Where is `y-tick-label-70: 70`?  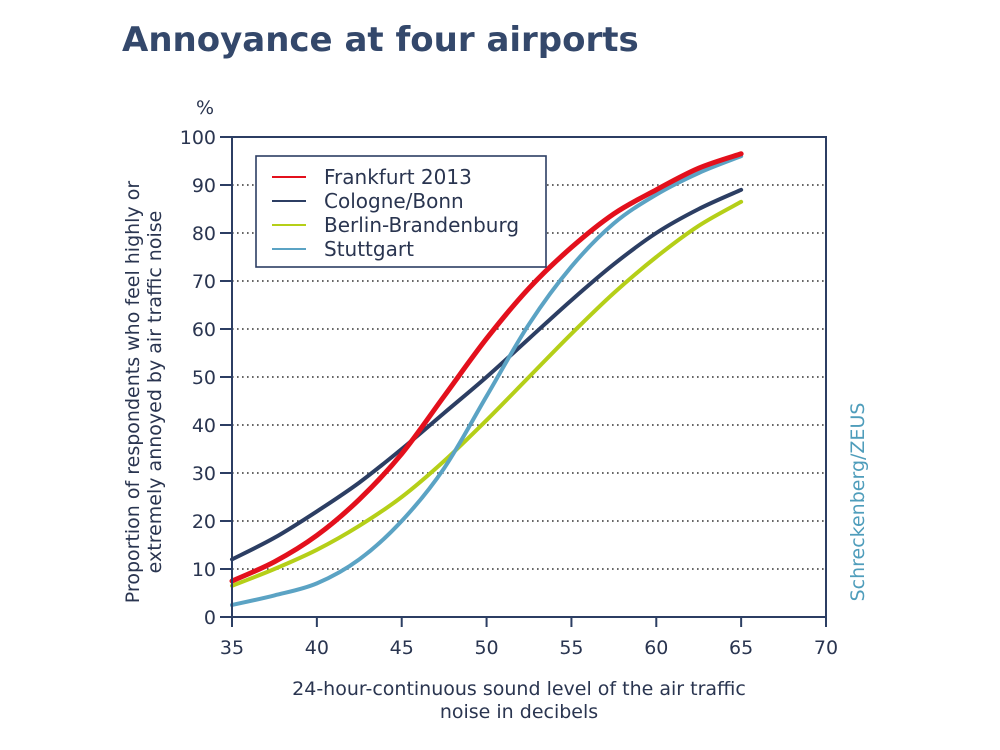
y-tick-label-70: 70 is located at coordinates (204, 282).